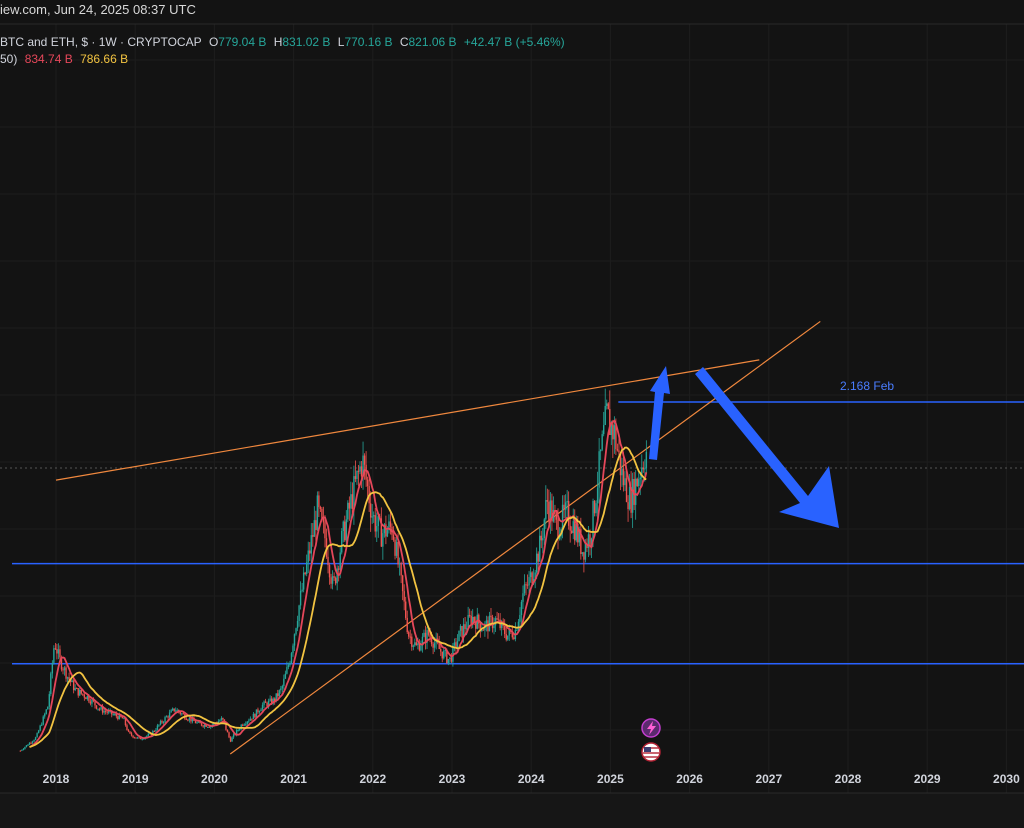 The image size is (1024, 828). Describe the element at coordinates (64, 59) in the screenshot. I see `moving-average-legend: 50) 834.74 B 786.66 B` at that location.